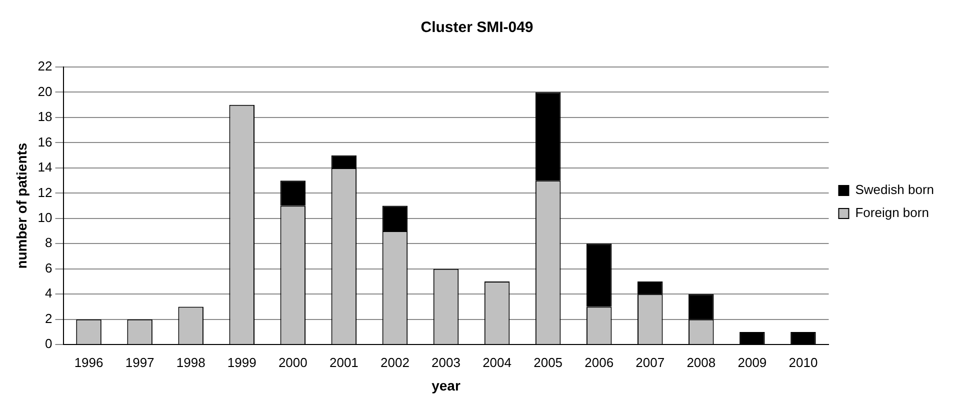  What do you see at coordinates (477, 27) in the screenshot?
I see `chart-title: Cluster SMI-049` at bounding box center [477, 27].